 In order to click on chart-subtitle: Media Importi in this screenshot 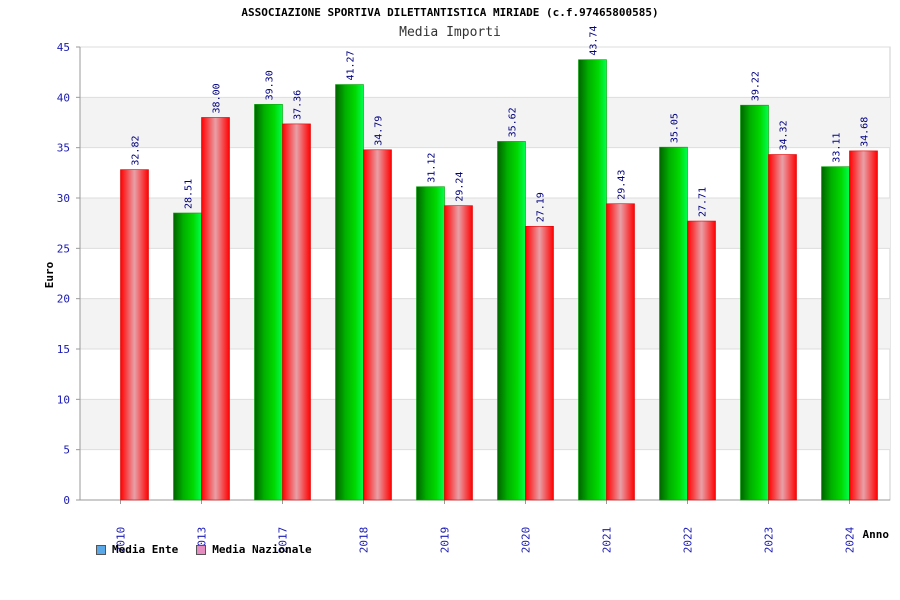, I will do `click(450, 32)`.